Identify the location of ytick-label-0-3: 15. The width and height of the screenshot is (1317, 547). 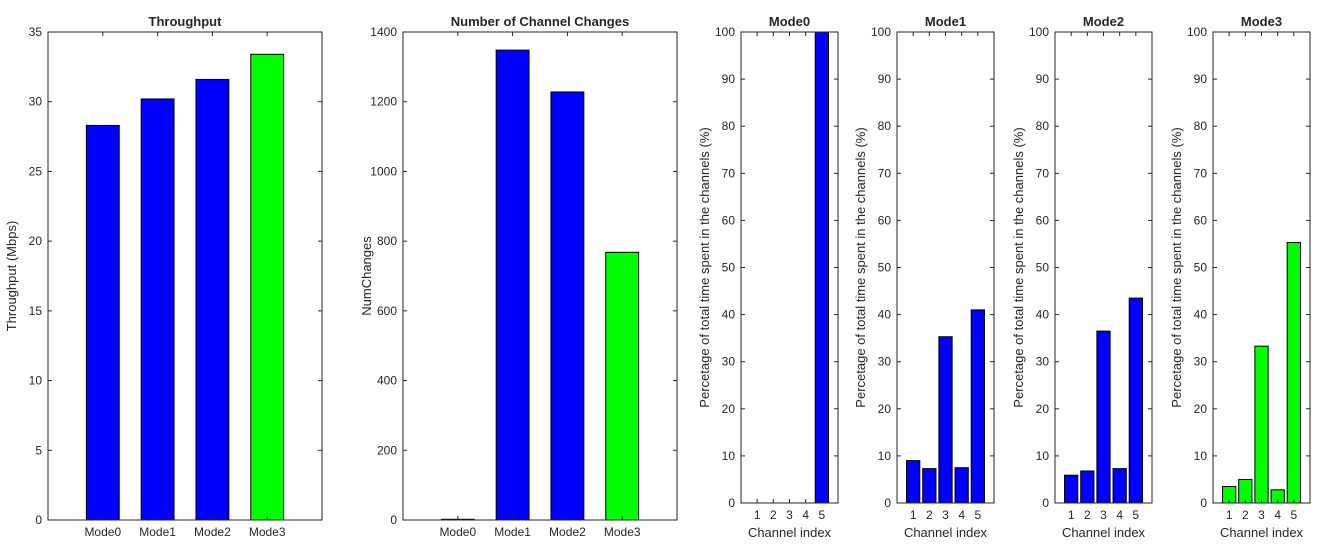
(36, 311).